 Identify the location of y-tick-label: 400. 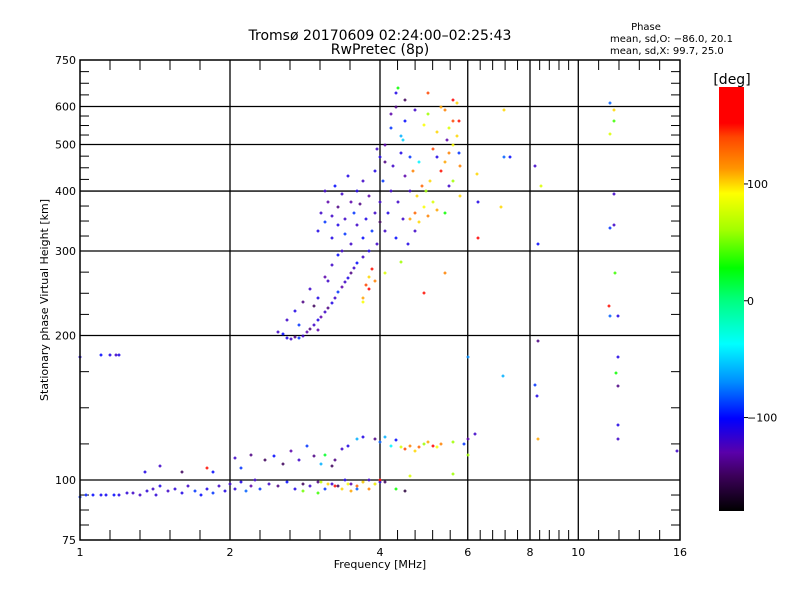
(65, 191).